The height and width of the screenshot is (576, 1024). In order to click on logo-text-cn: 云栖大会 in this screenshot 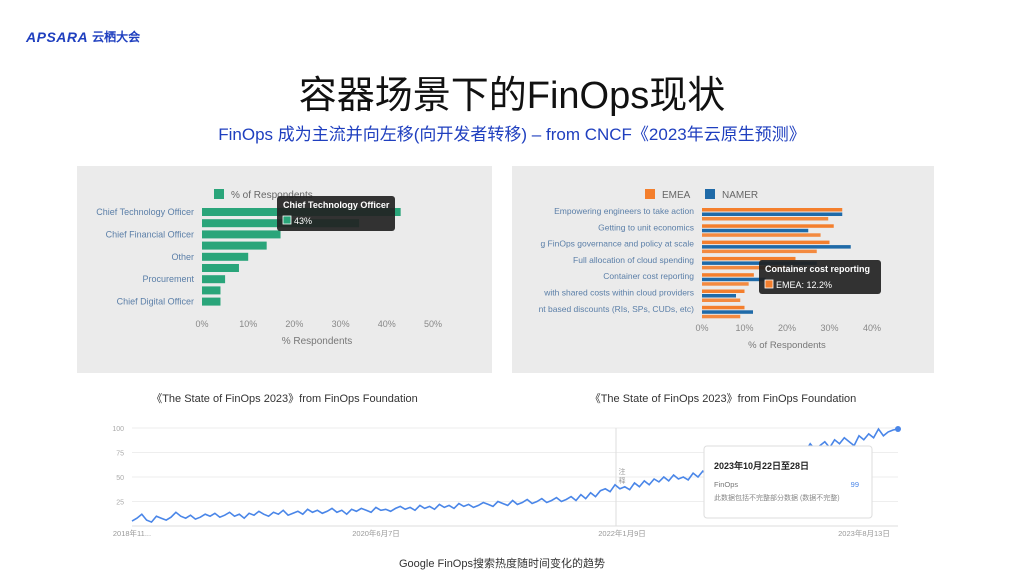, I will do `click(116, 37)`.